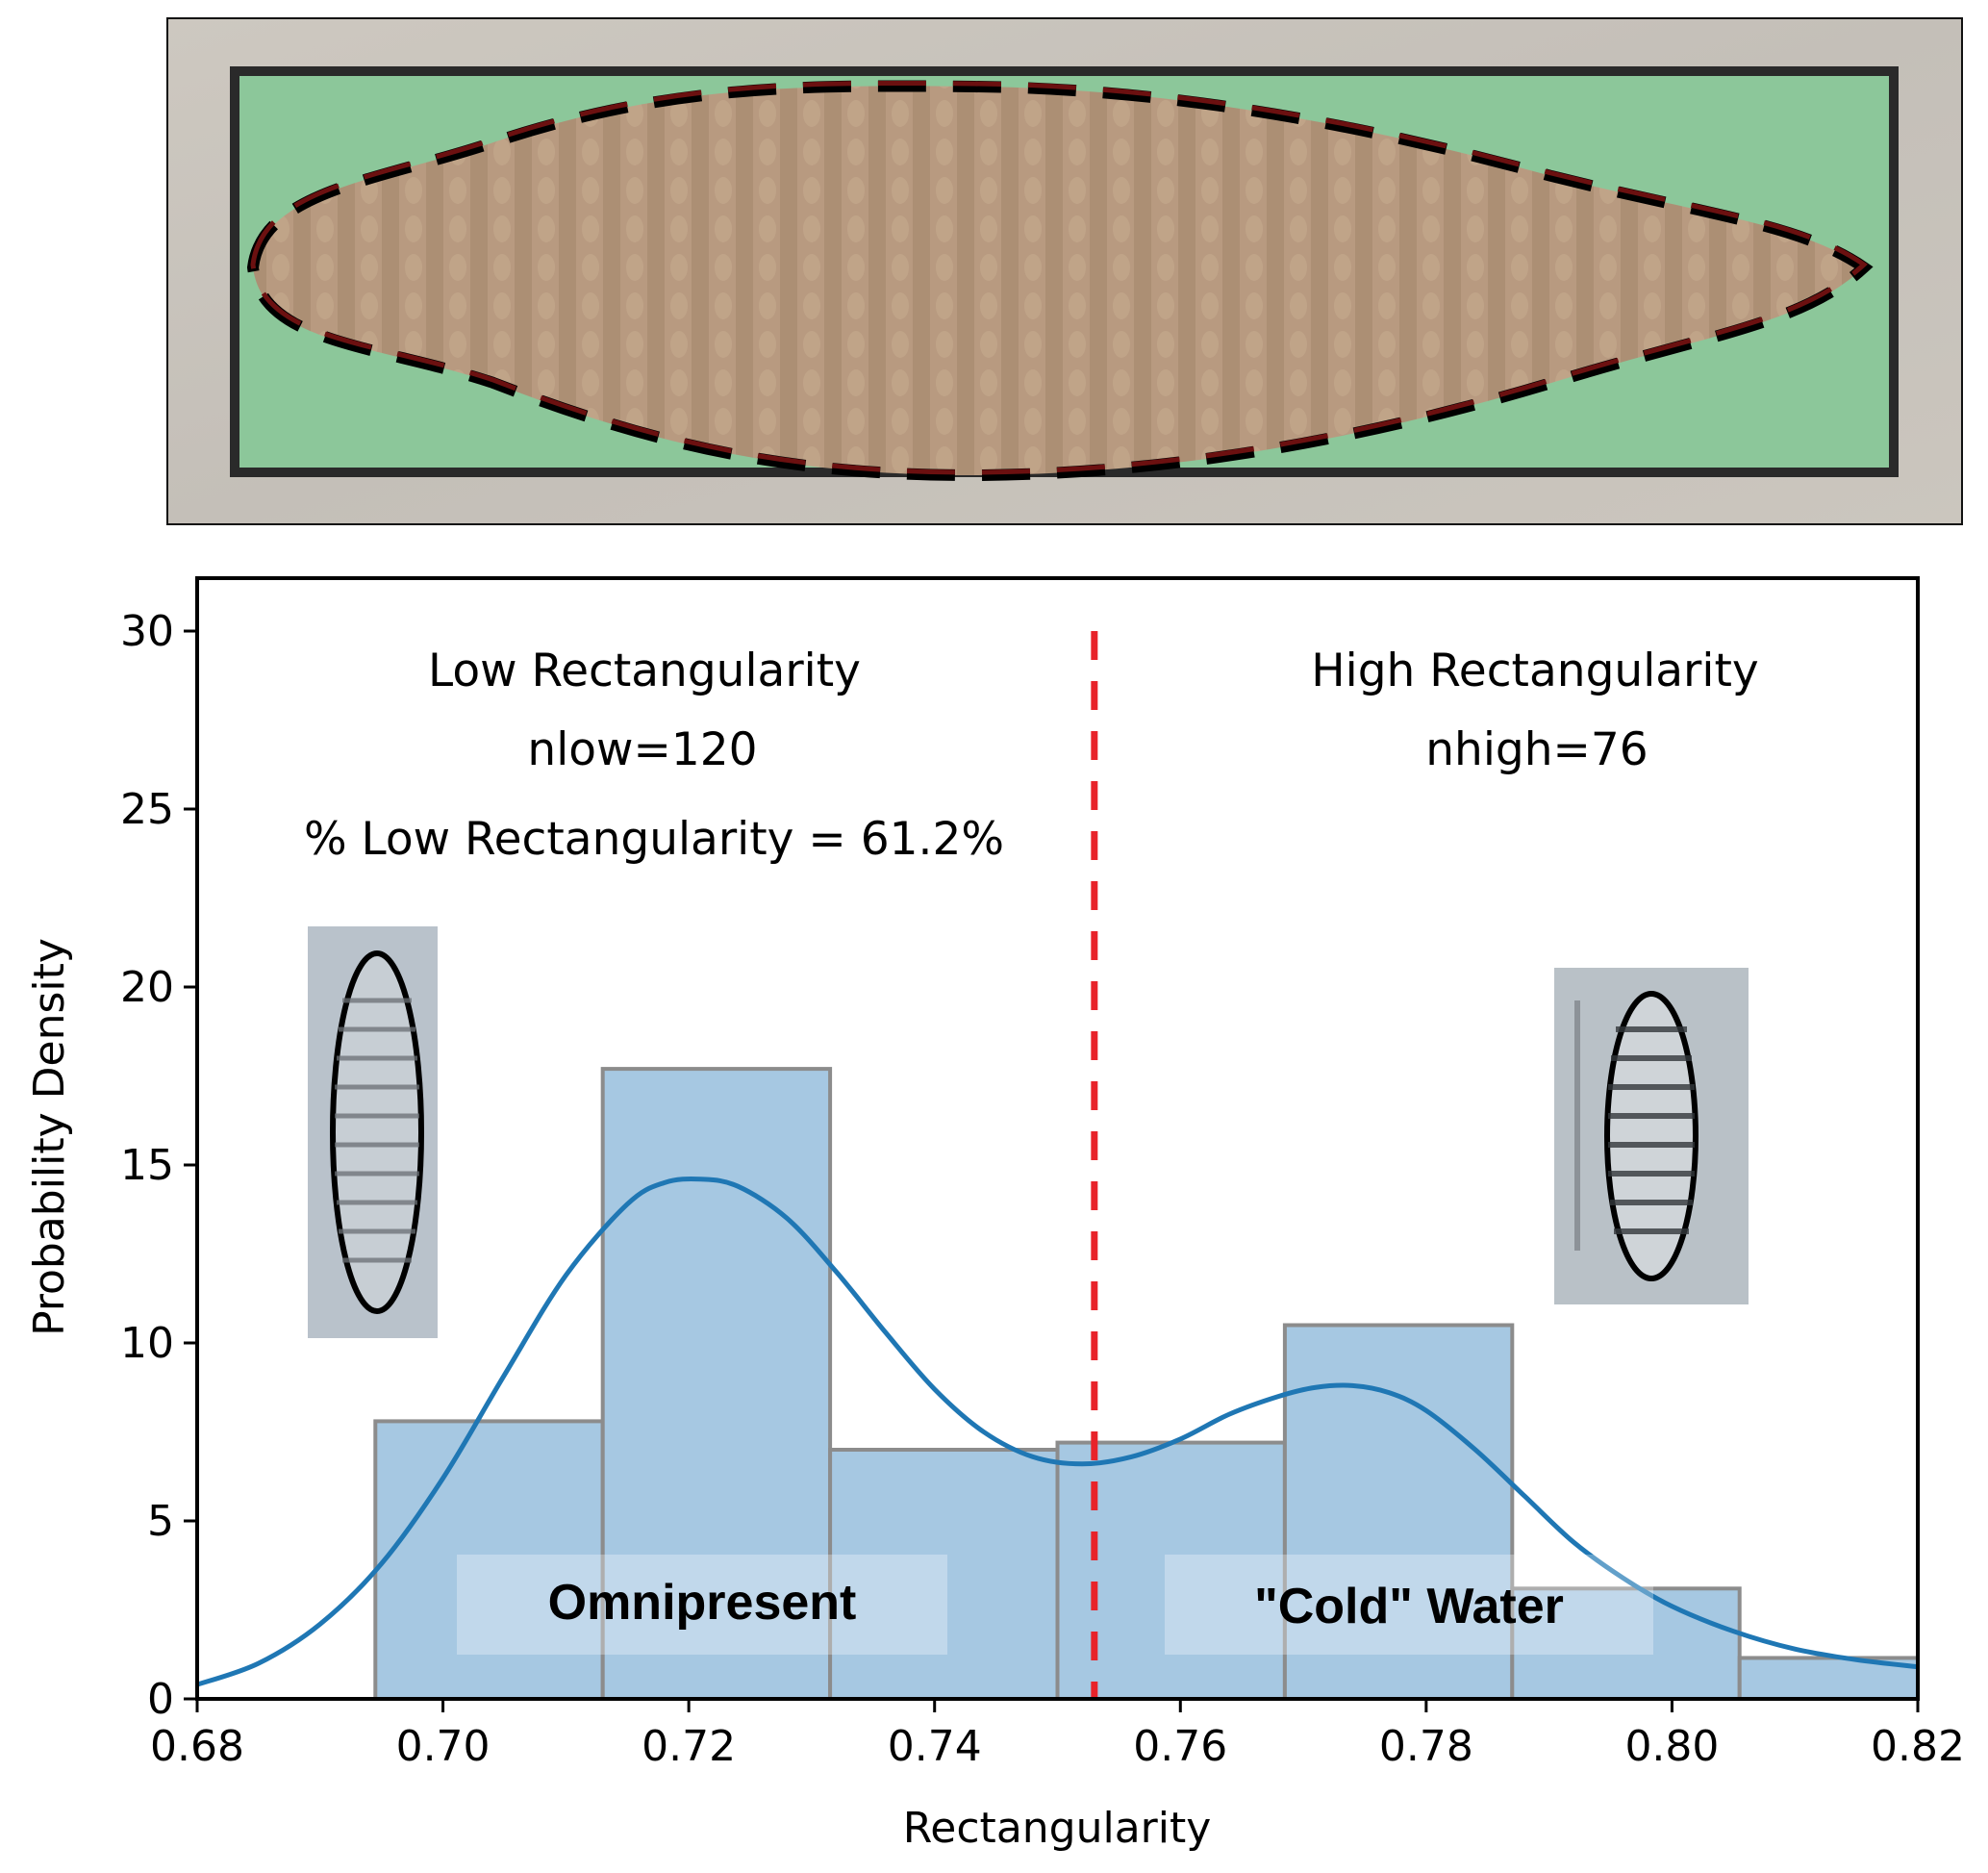  What do you see at coordinates (160, 1699) in the screenshot?
I see `y-tick-label: 0` at bounding box center [160, 1699].